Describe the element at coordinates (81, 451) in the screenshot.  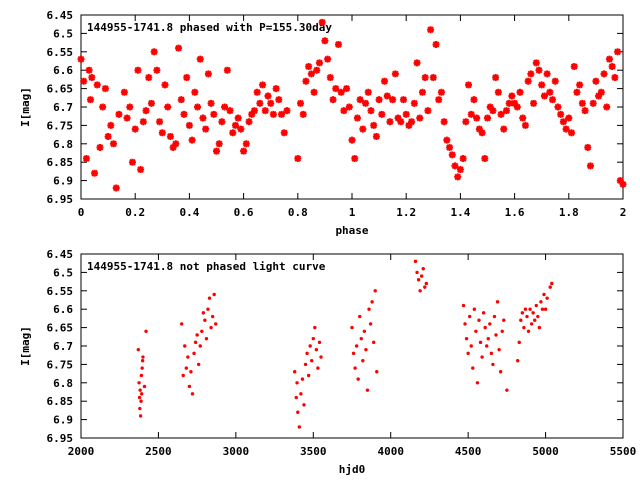
I see `x-tick-label: 2000` at that location.